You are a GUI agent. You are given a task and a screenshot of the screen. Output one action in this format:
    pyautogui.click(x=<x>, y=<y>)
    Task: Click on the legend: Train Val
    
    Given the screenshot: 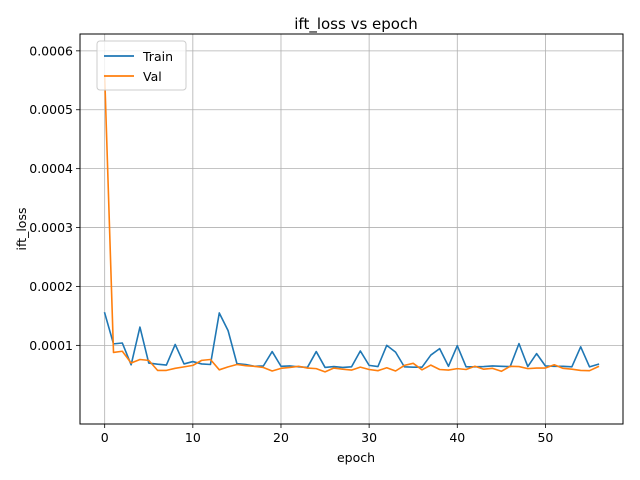 What is the action you would take?
    pyautogui.click(x=141, y=65)
    